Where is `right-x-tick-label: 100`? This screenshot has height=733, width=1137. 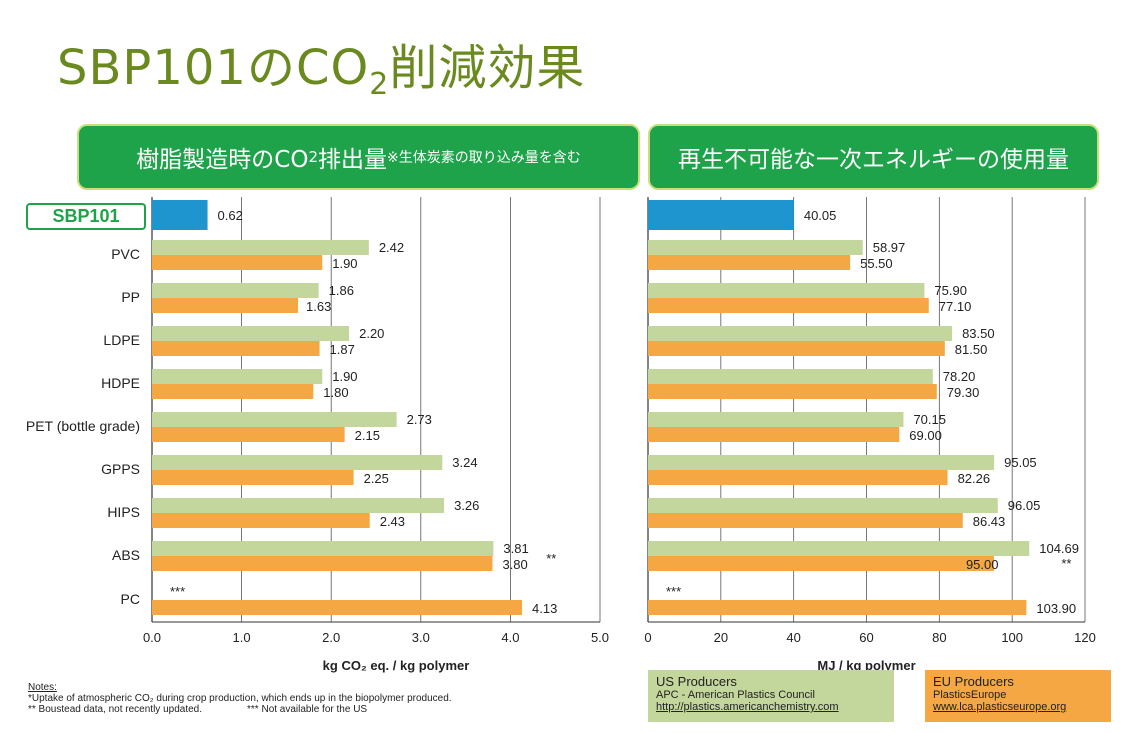 right-x-tick-label: 100 is located at coordinates (1012, 637).